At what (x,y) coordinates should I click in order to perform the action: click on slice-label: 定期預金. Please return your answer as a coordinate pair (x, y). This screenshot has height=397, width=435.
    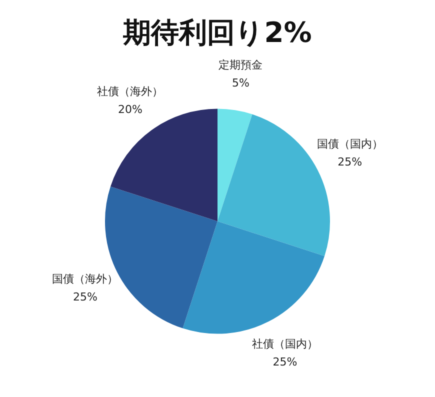
    Looking at the image, I should click on (240, 65).